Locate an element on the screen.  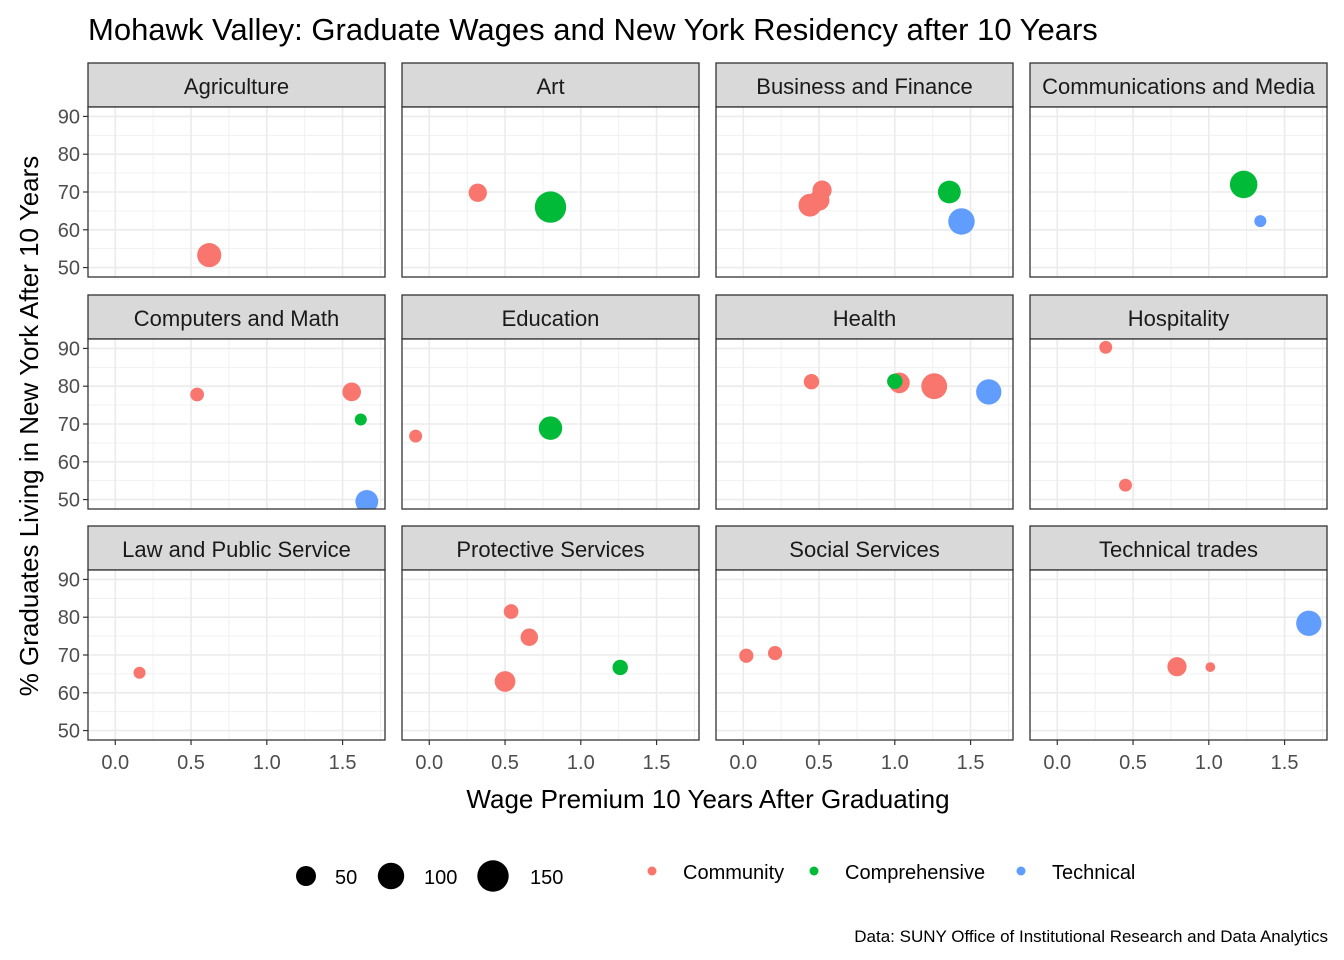
facet-panel: Protective Services is located at coordinates (550, 633).